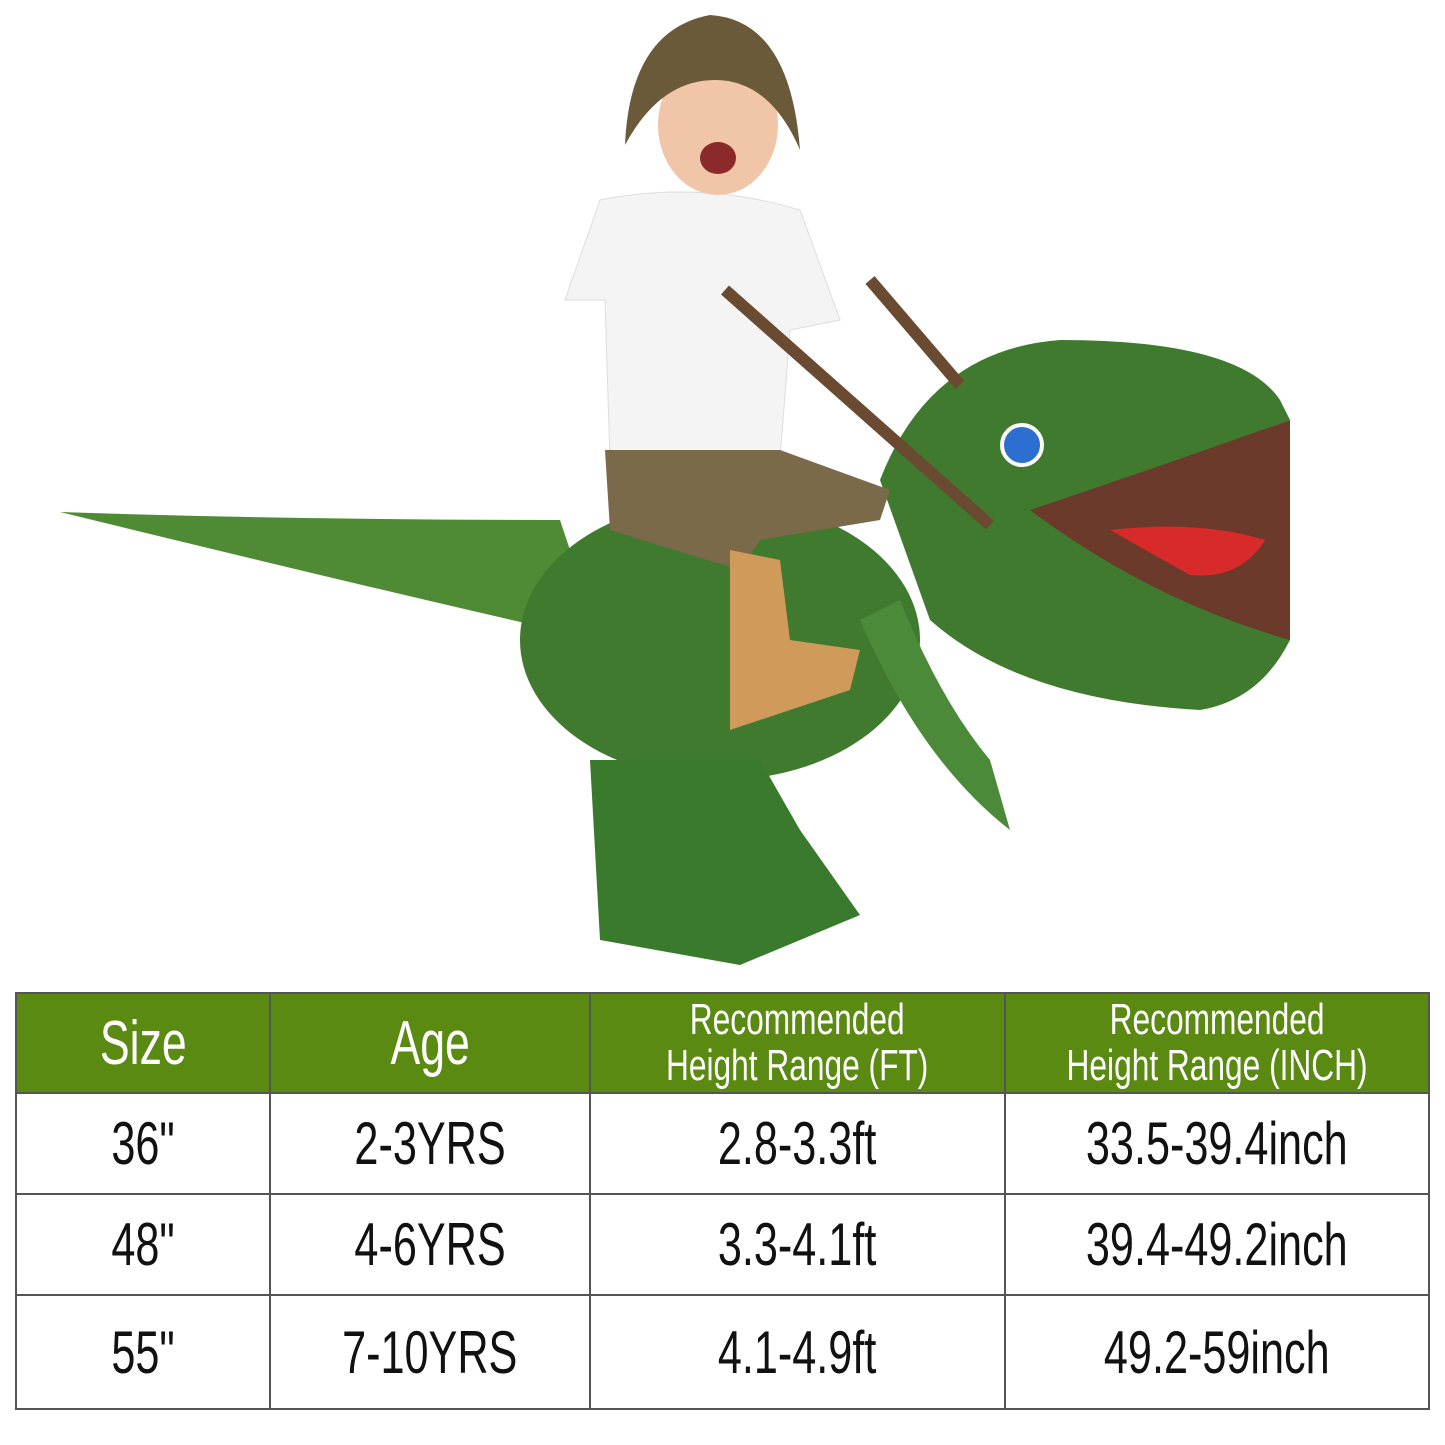 This screenshot has width=1445, height=1445. I want to click on height-ft-cell: 2.8-3.3ft, so click(797, 1143).